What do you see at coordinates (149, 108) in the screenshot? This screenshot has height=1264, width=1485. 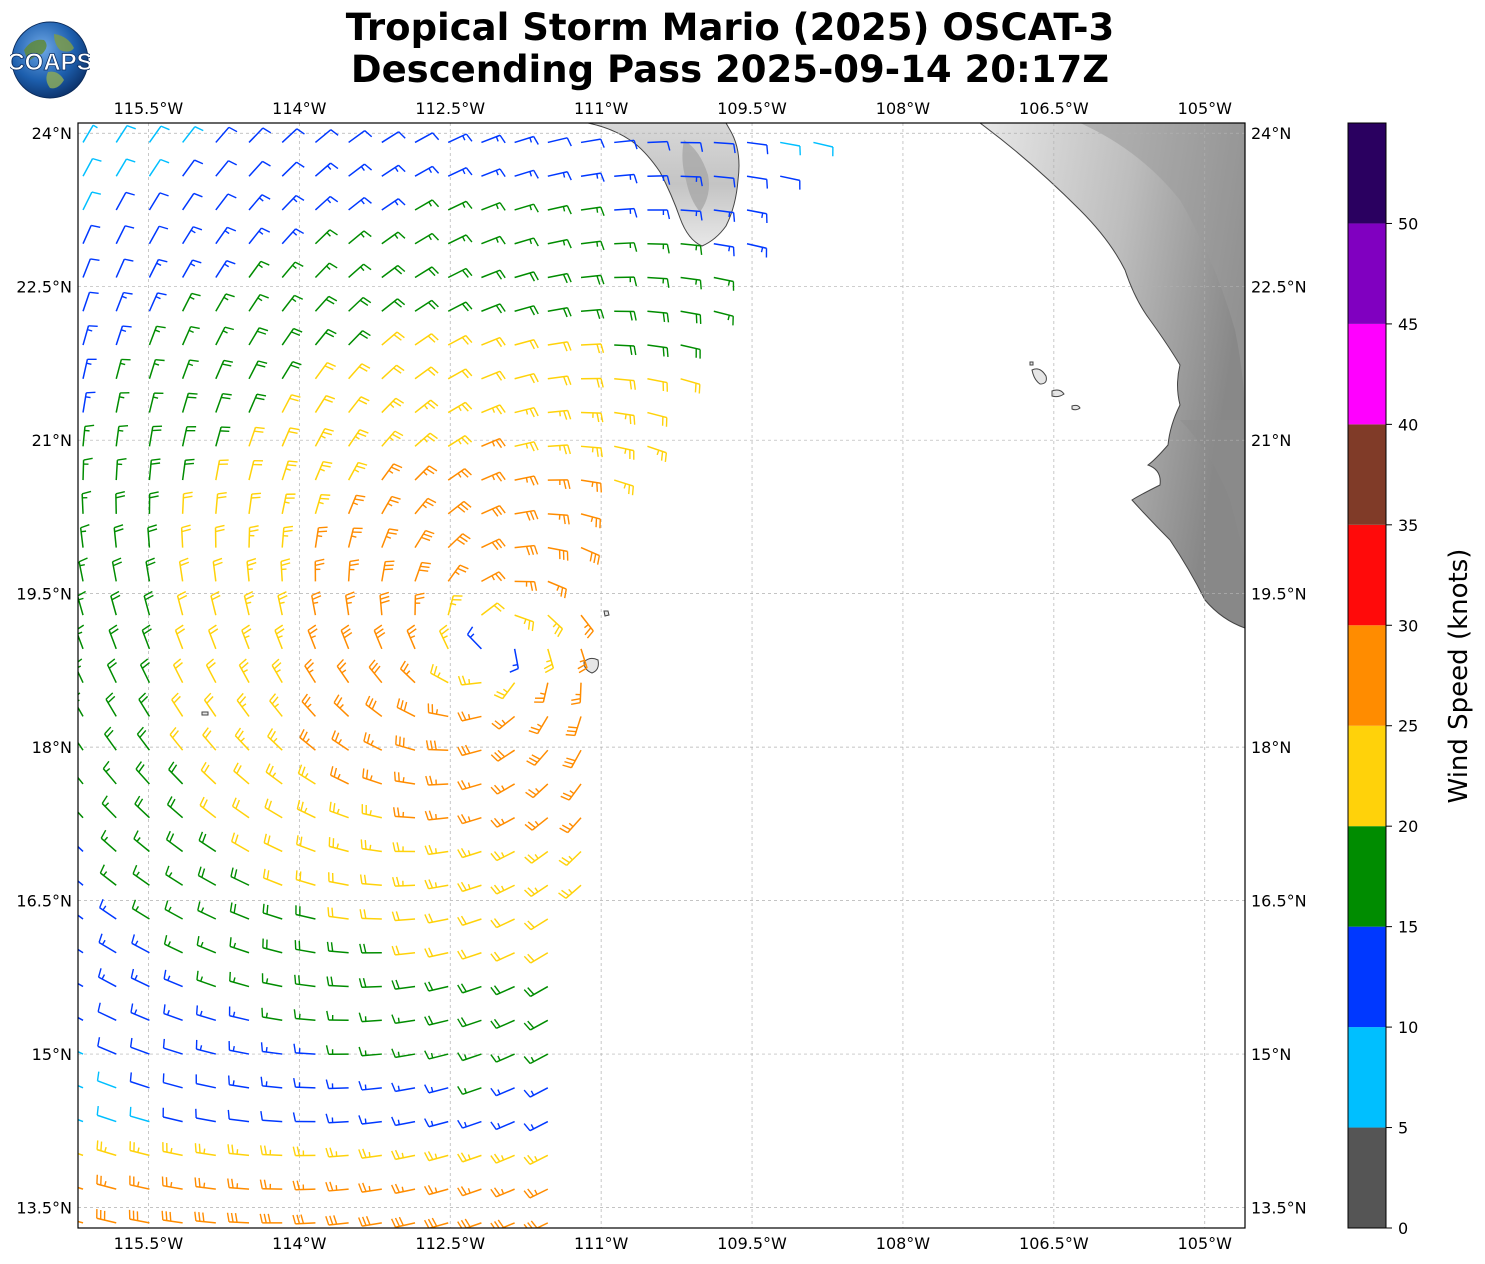 I see `lon-tick-label-top: 115.5°W` at bounding box center [149, 108].